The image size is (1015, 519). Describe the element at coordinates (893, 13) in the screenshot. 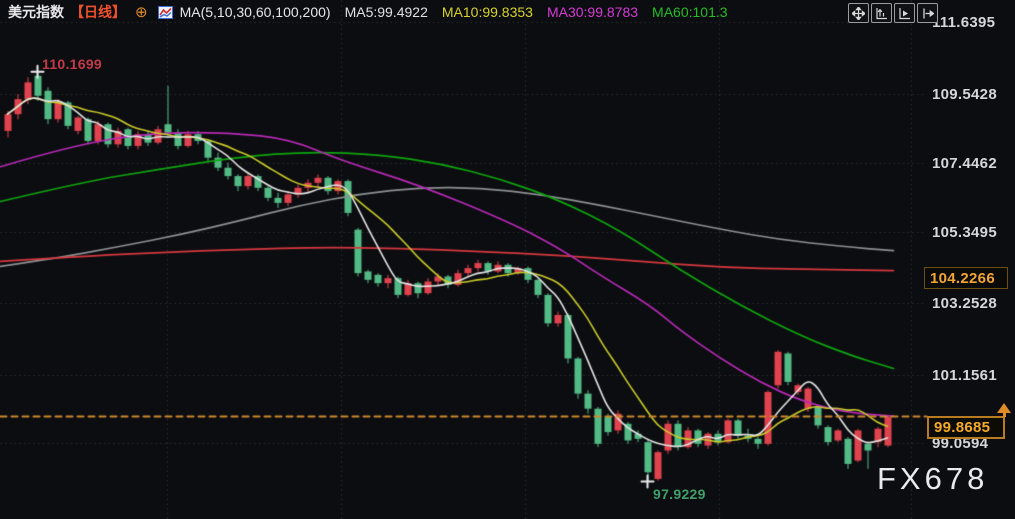

I see `chart-toolbar` at that location.